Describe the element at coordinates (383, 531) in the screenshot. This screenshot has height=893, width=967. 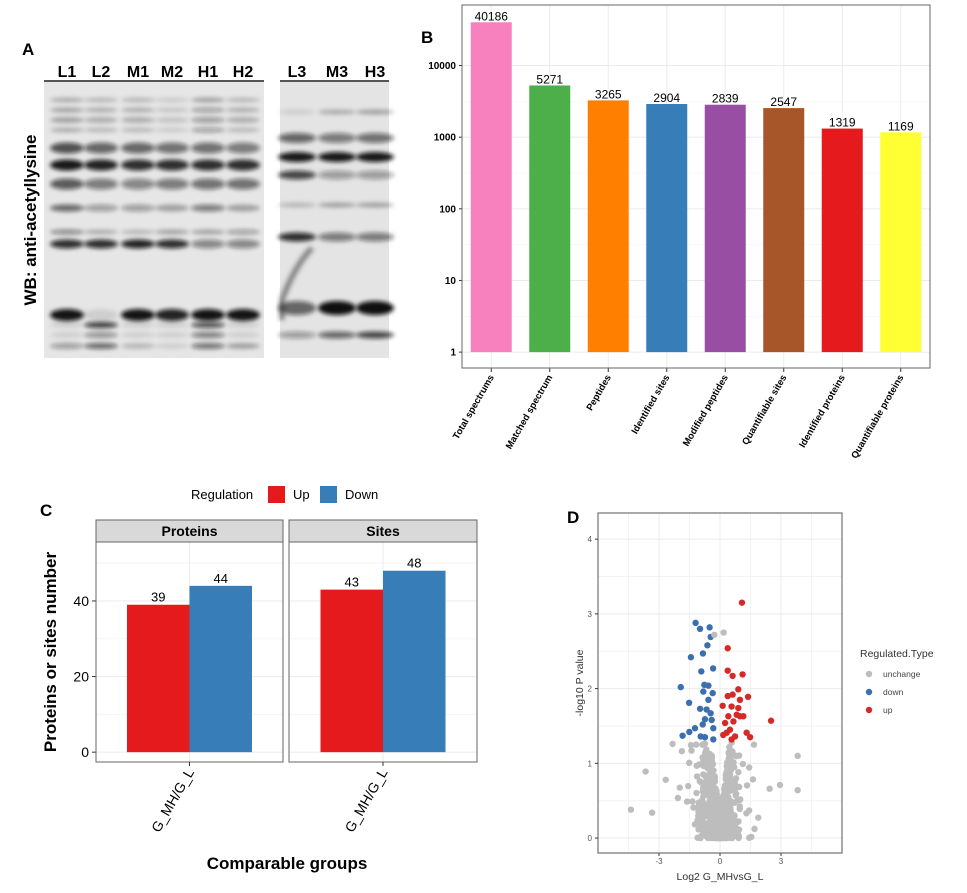
I see `facet-title: Sites` at that location.